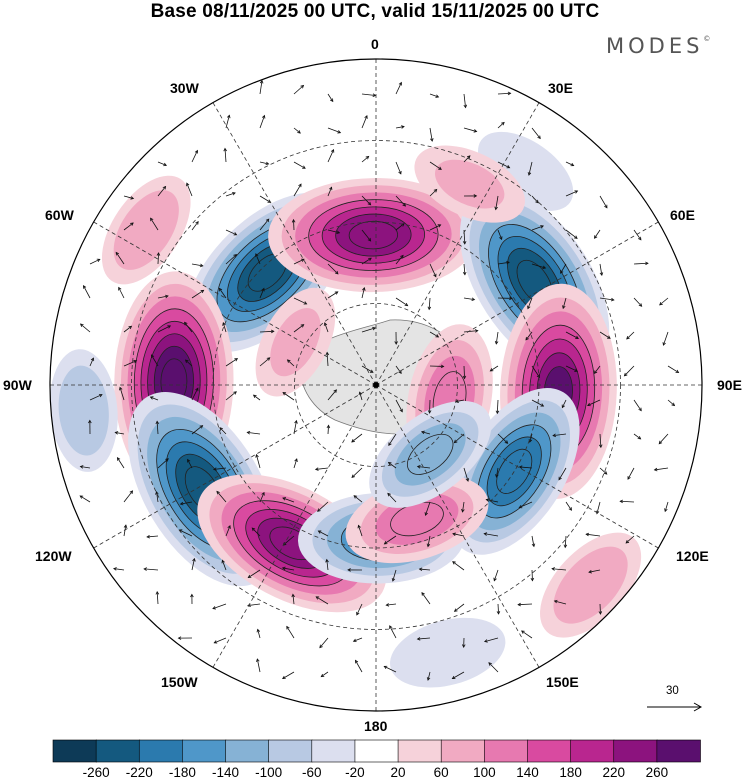  Describe the element at coordinates (655, 46) in the screenshot. I see `brand-text: MODES` at that location.